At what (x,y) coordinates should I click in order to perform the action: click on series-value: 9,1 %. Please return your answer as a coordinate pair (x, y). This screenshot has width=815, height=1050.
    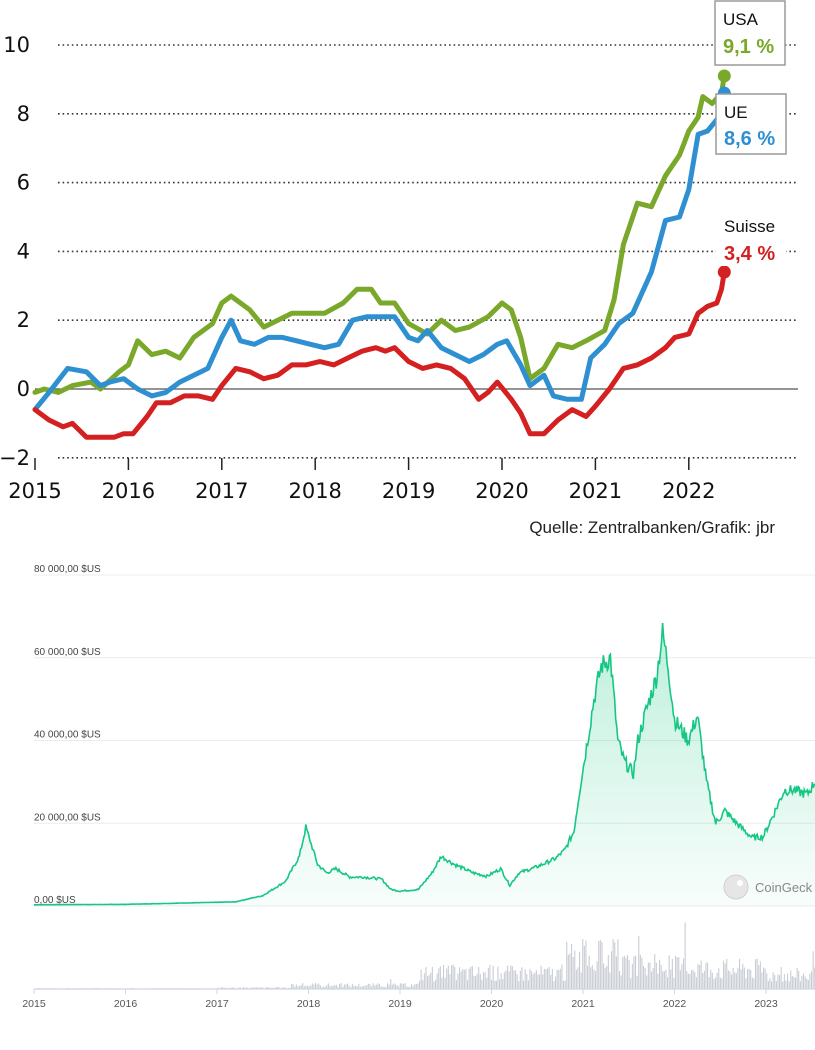
    Looking at the image, I should click on (748, 47).